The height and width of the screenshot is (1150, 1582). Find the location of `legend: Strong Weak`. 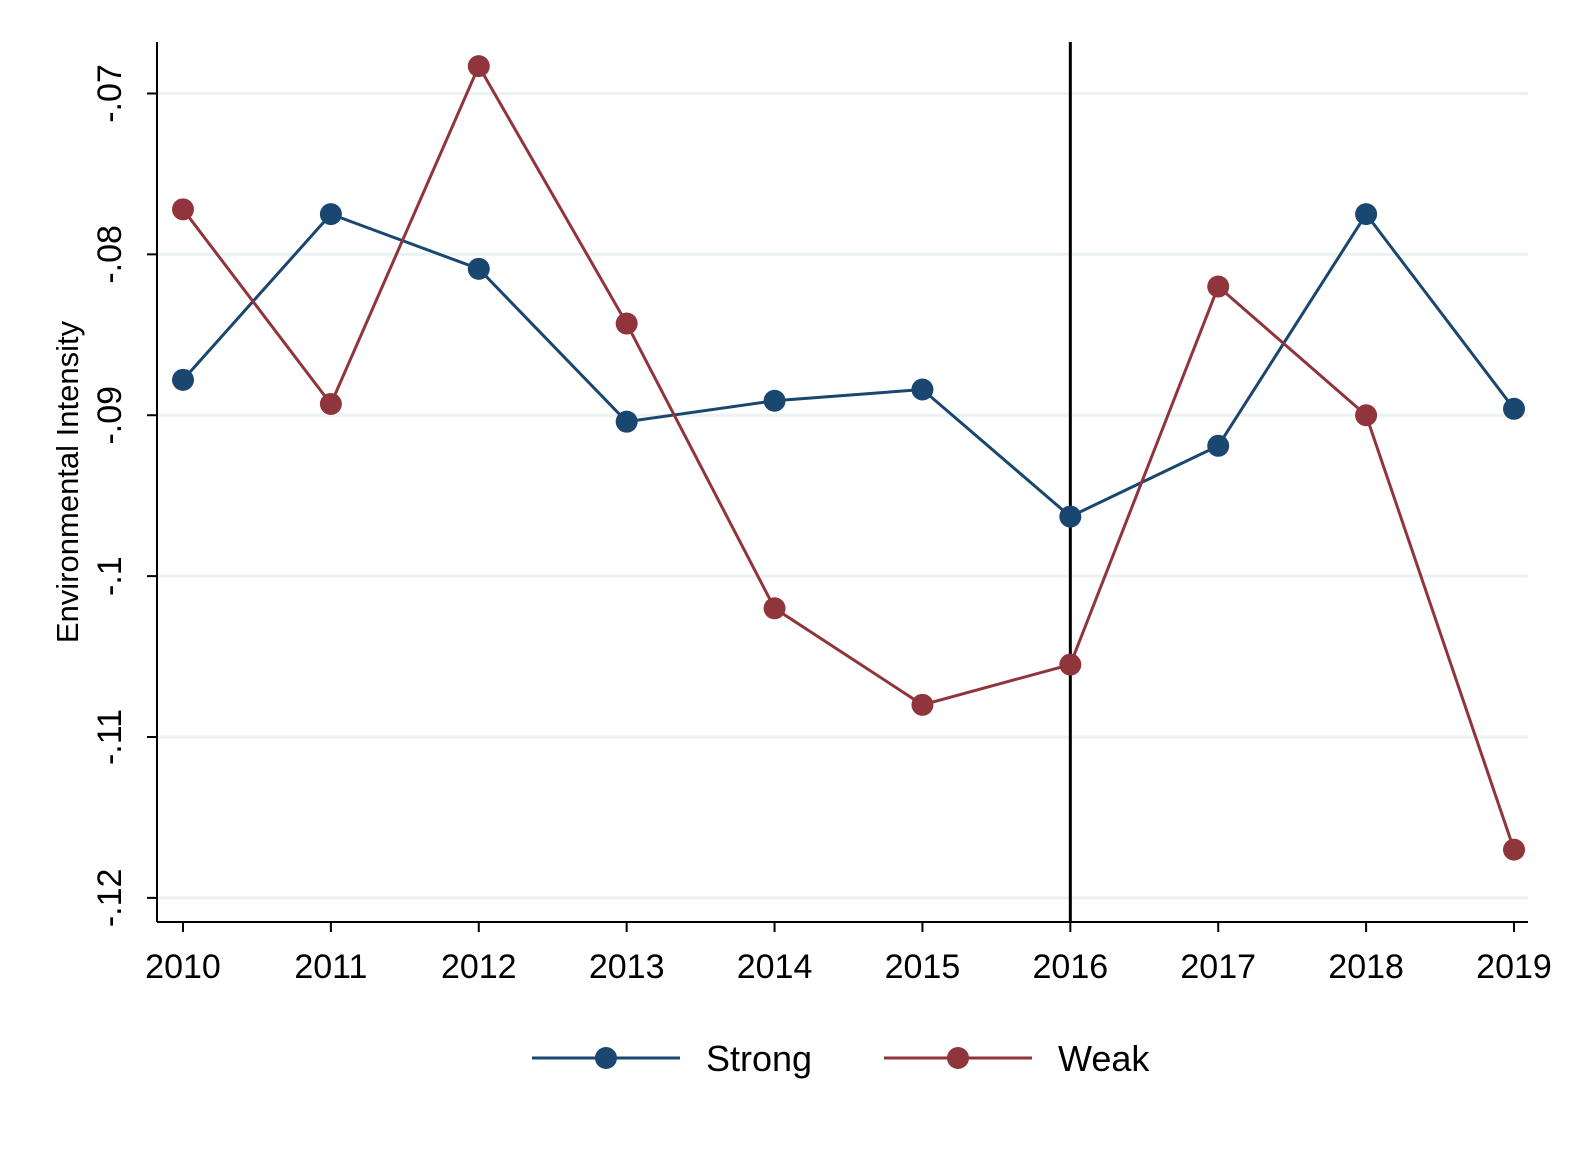

legend: Strong Weak is located at coordinates (841, 1058).